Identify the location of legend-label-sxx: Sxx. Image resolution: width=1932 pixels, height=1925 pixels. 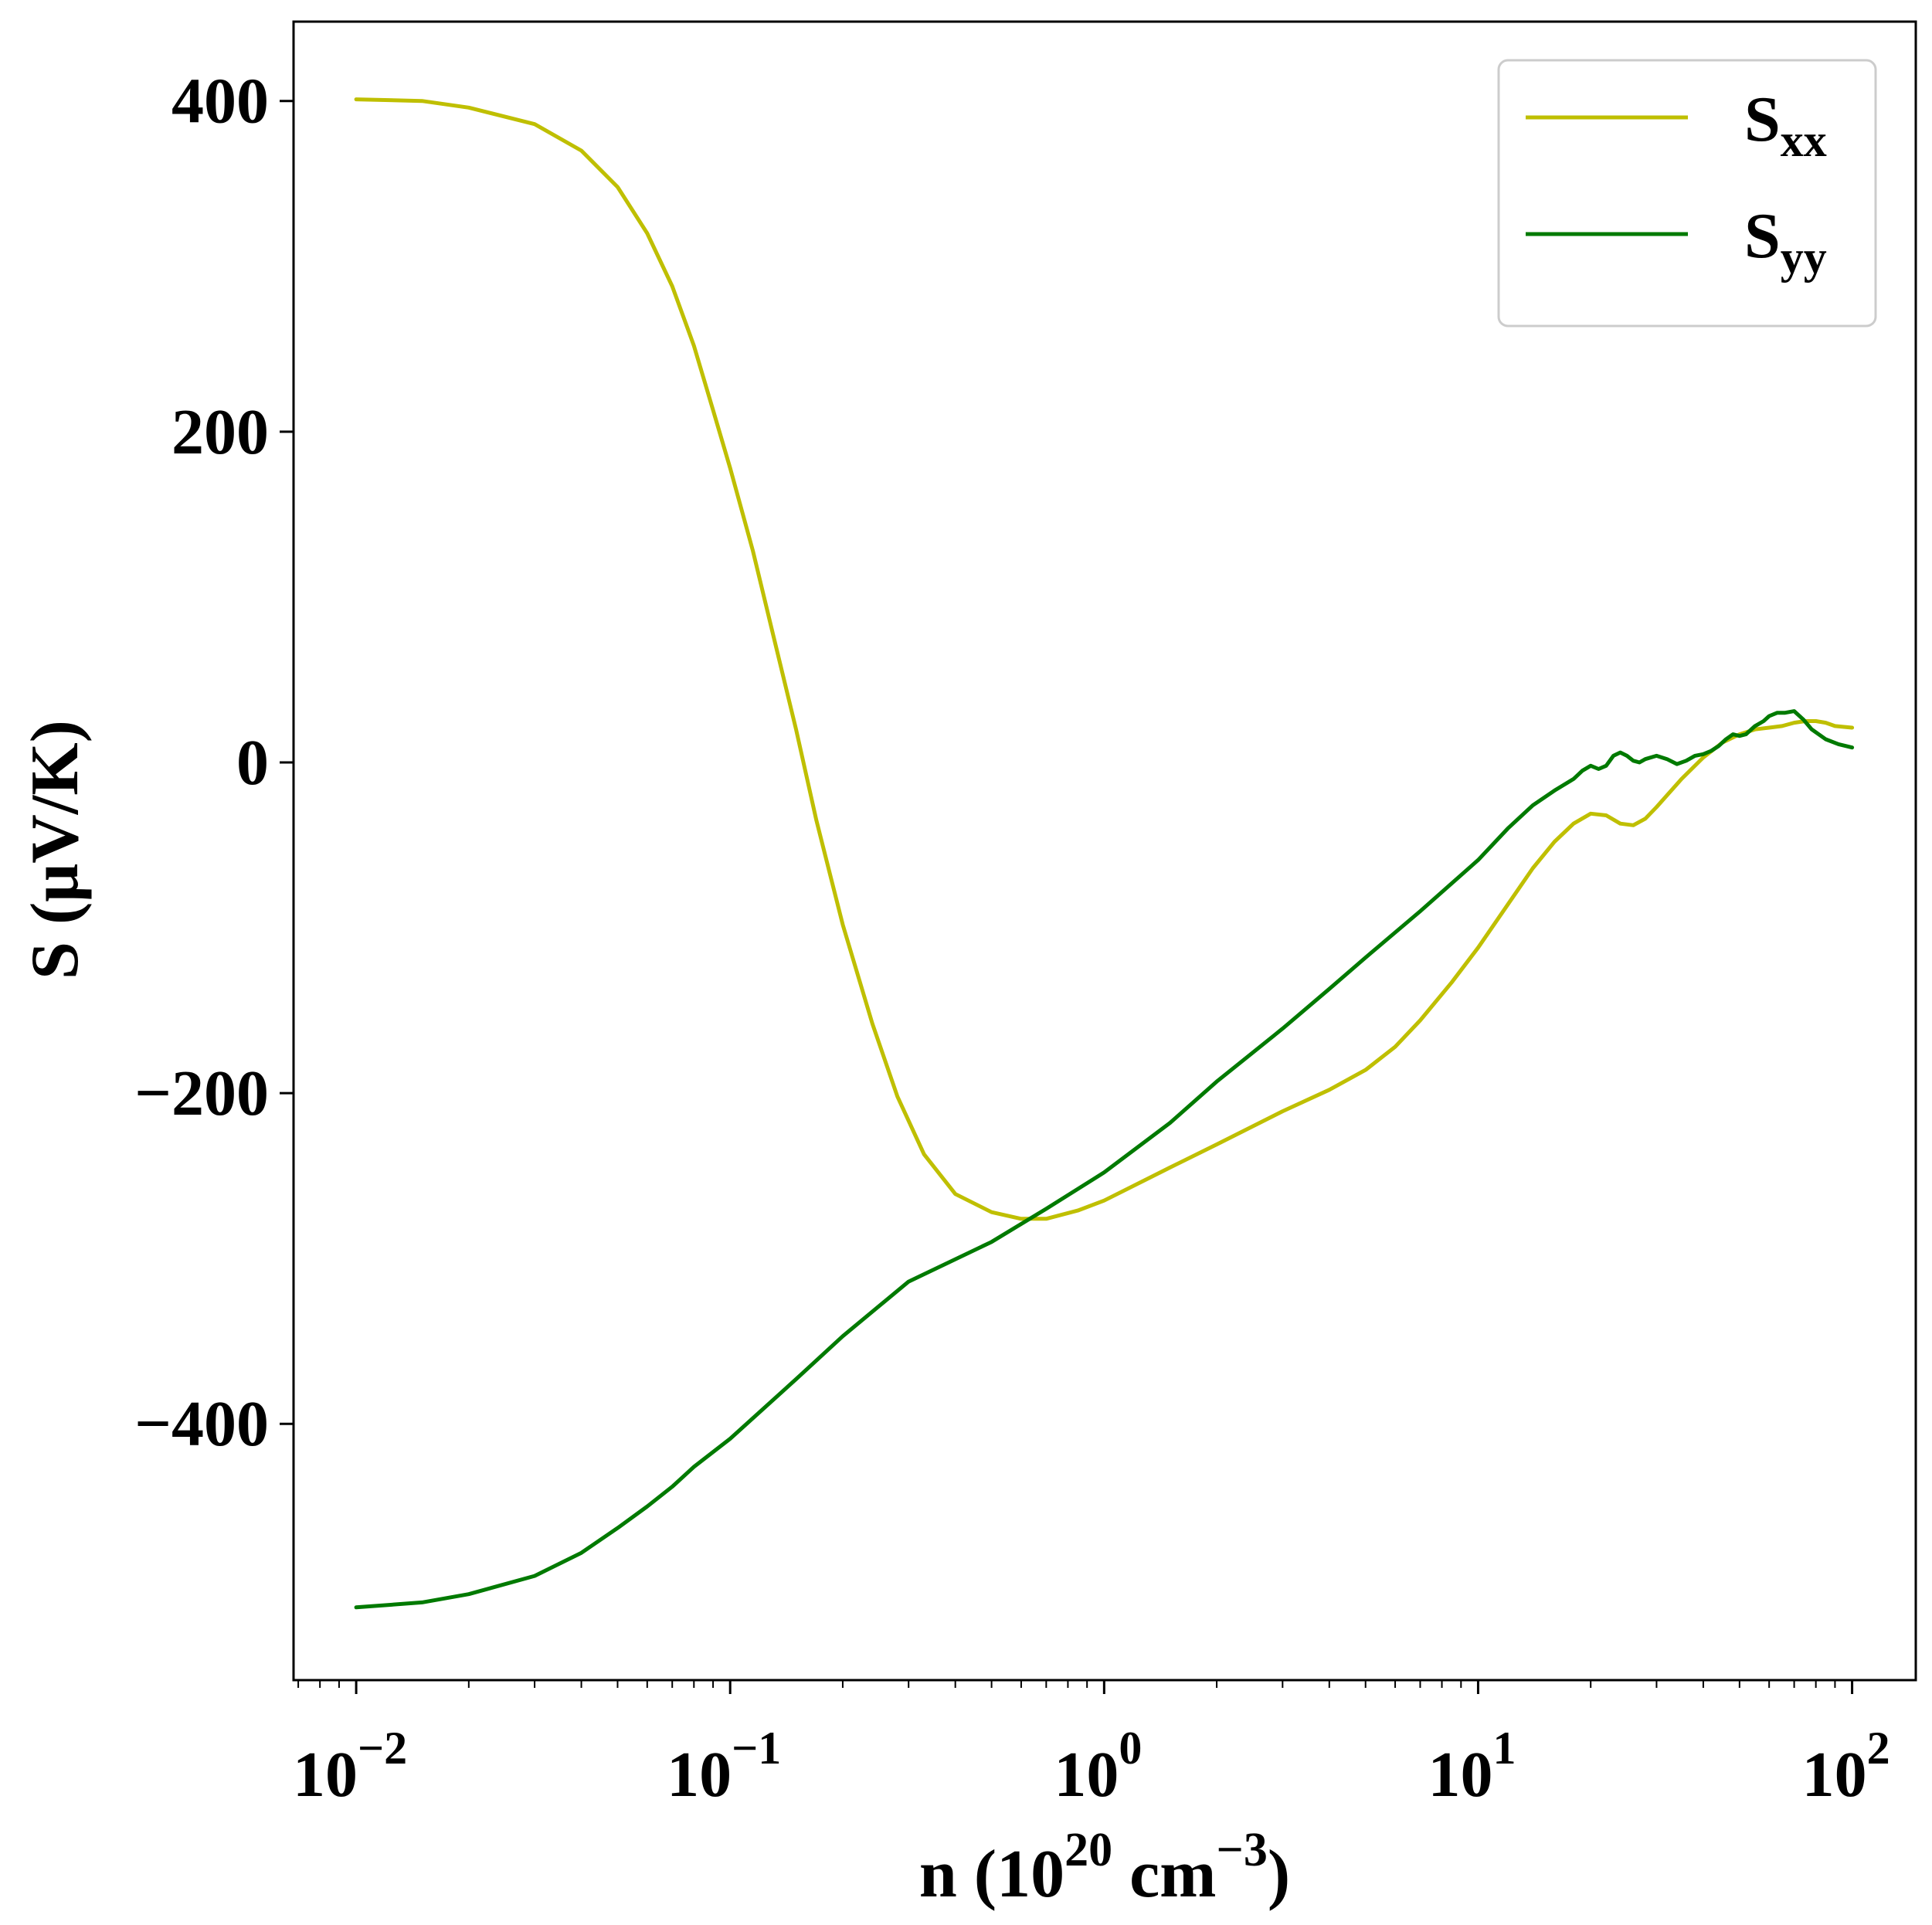
(1786, 124).